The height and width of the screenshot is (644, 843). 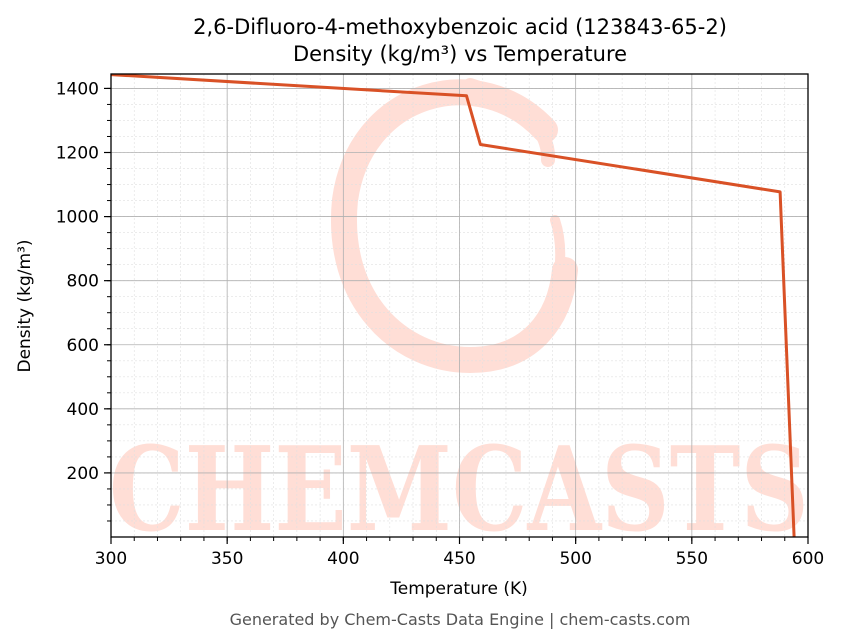 What do you see at coordinates (77, 218) in the screenshot?
I see `y-tick-label: 1000` at bounding box center [77, 218].